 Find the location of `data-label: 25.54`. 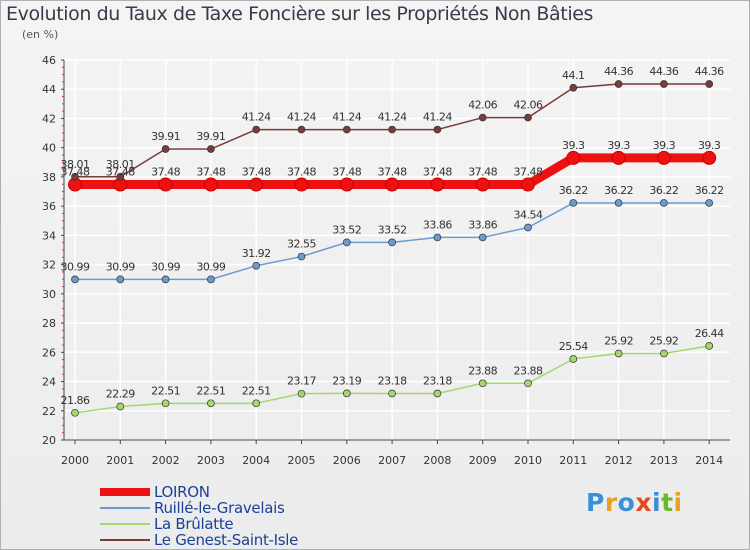

data-label: 25.54 is located at coordinates (573, 346).